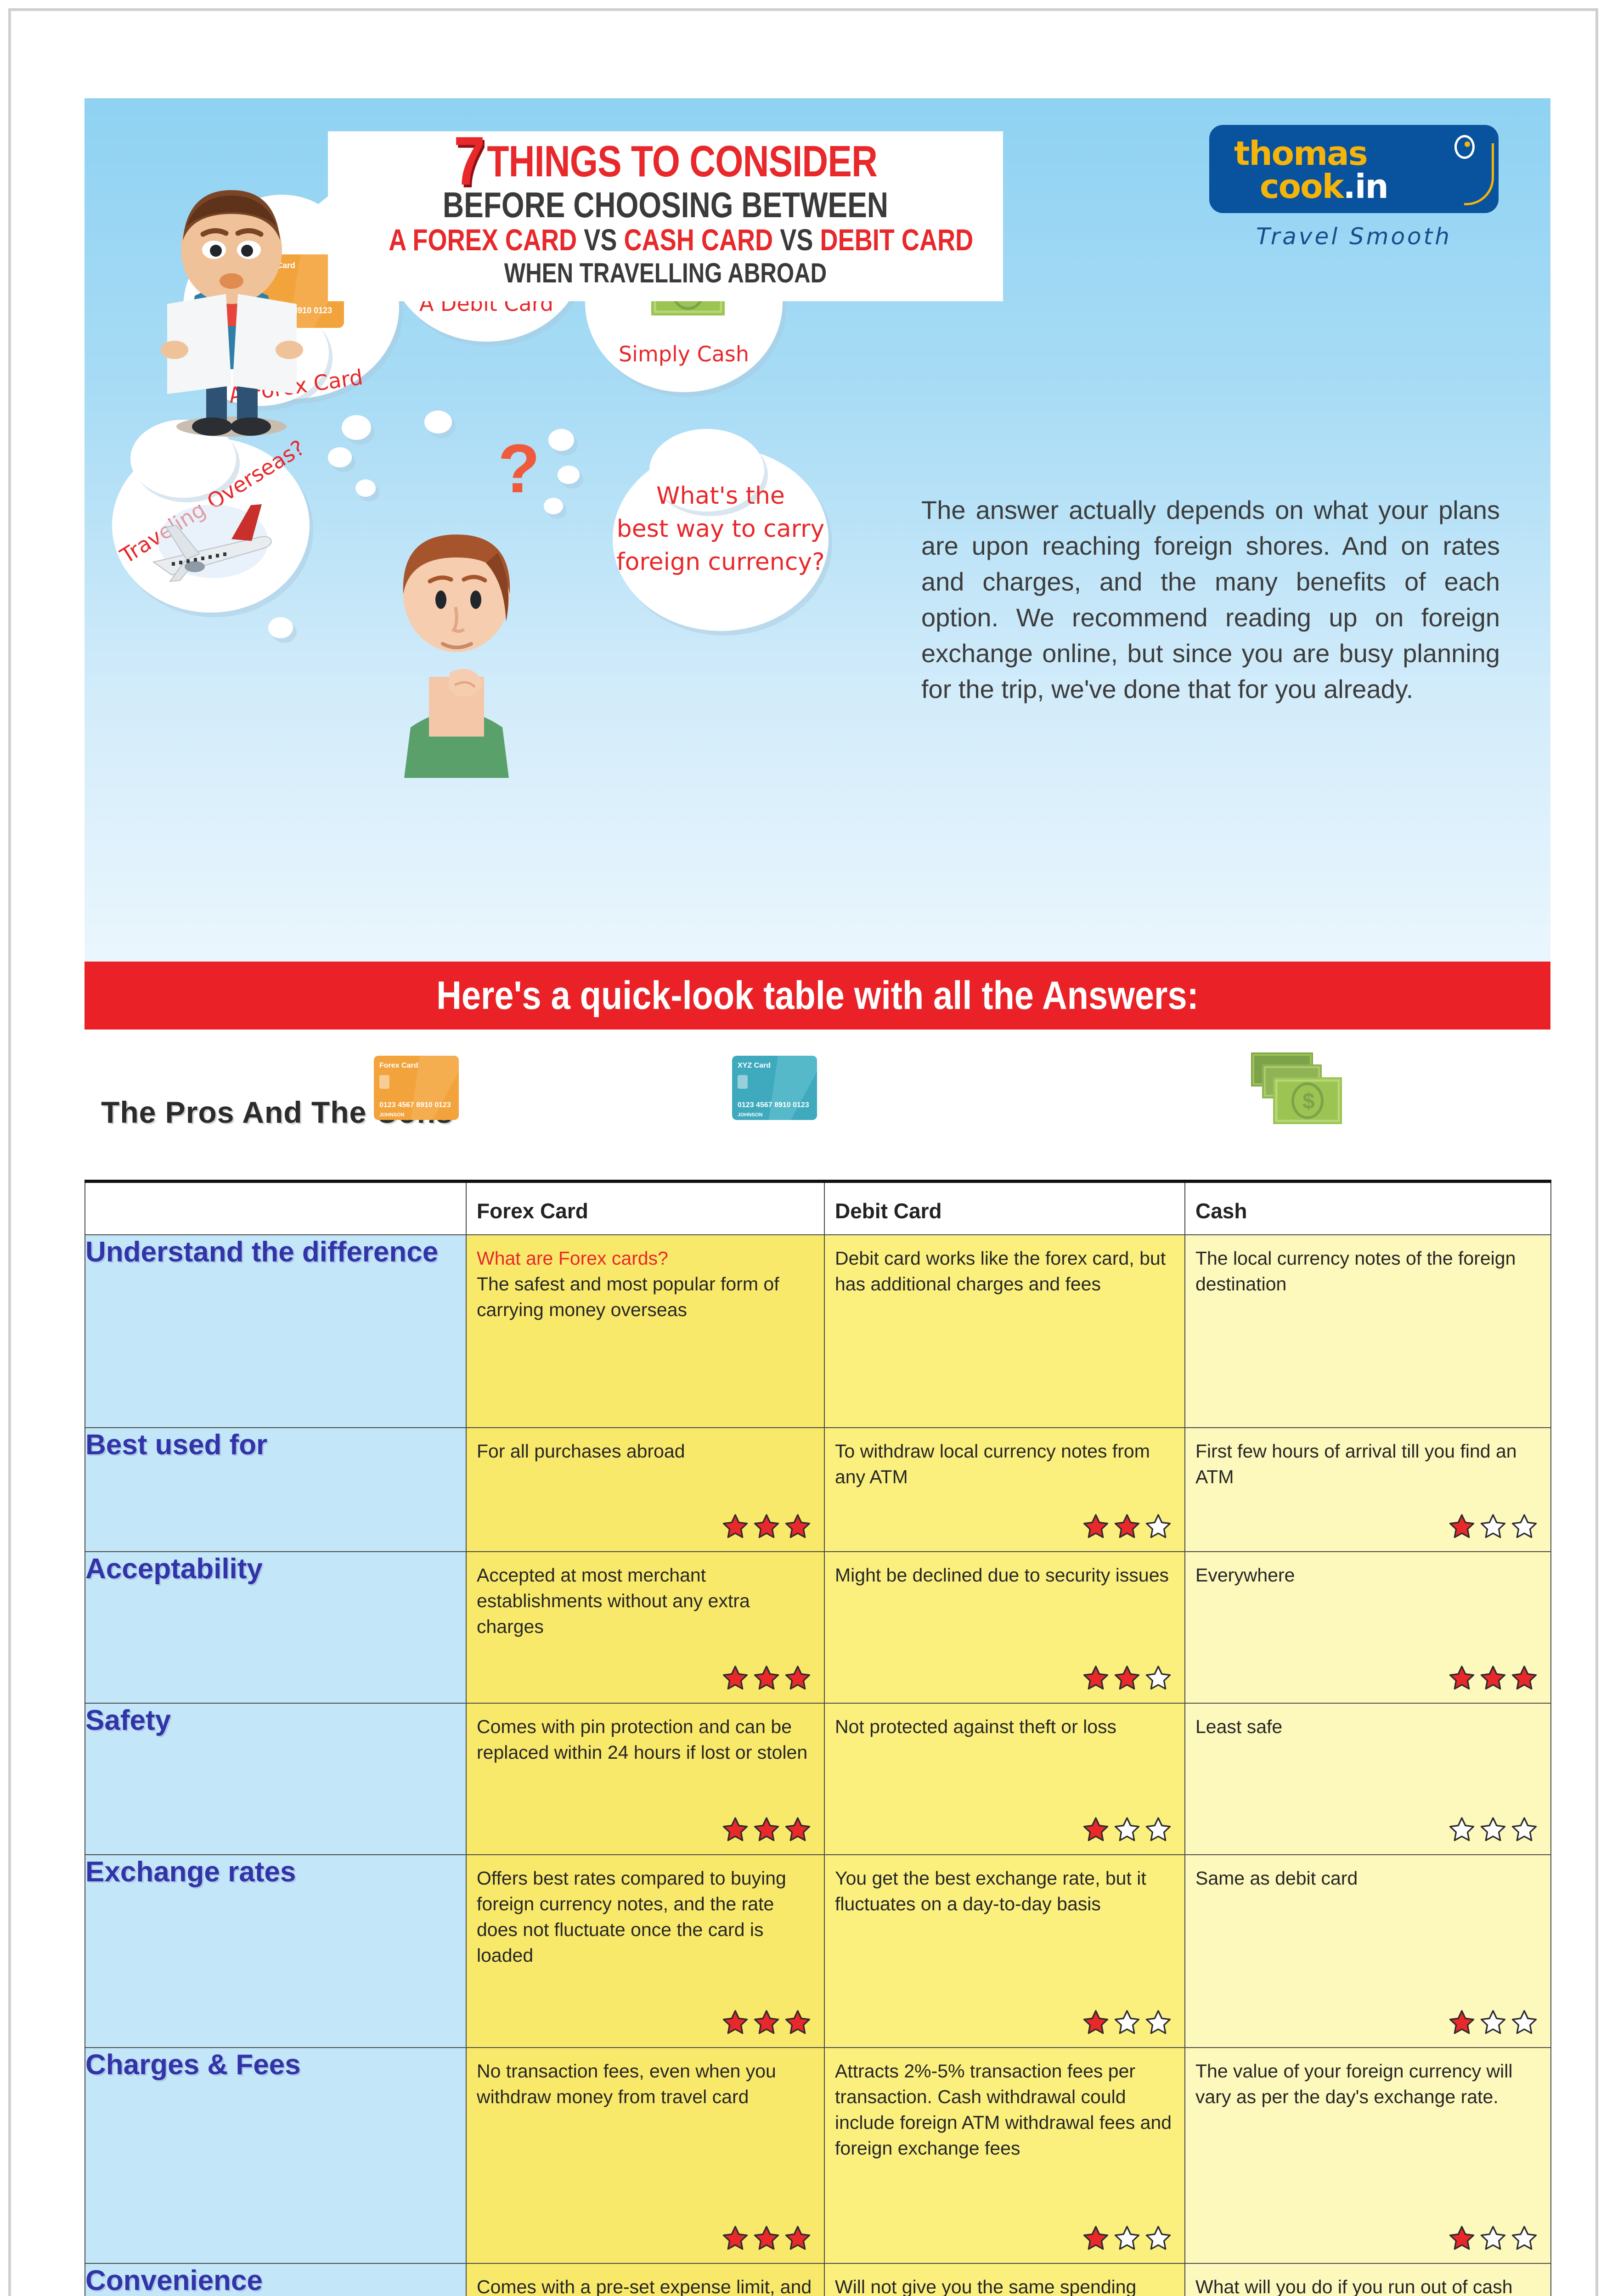 The width and height of the screenshot is (1612, 2296). What do you see at coordinates (572, 1258) in the screenshot?
I see `cell-question: What are Forex cards?` at bounding box center [572, 1258].